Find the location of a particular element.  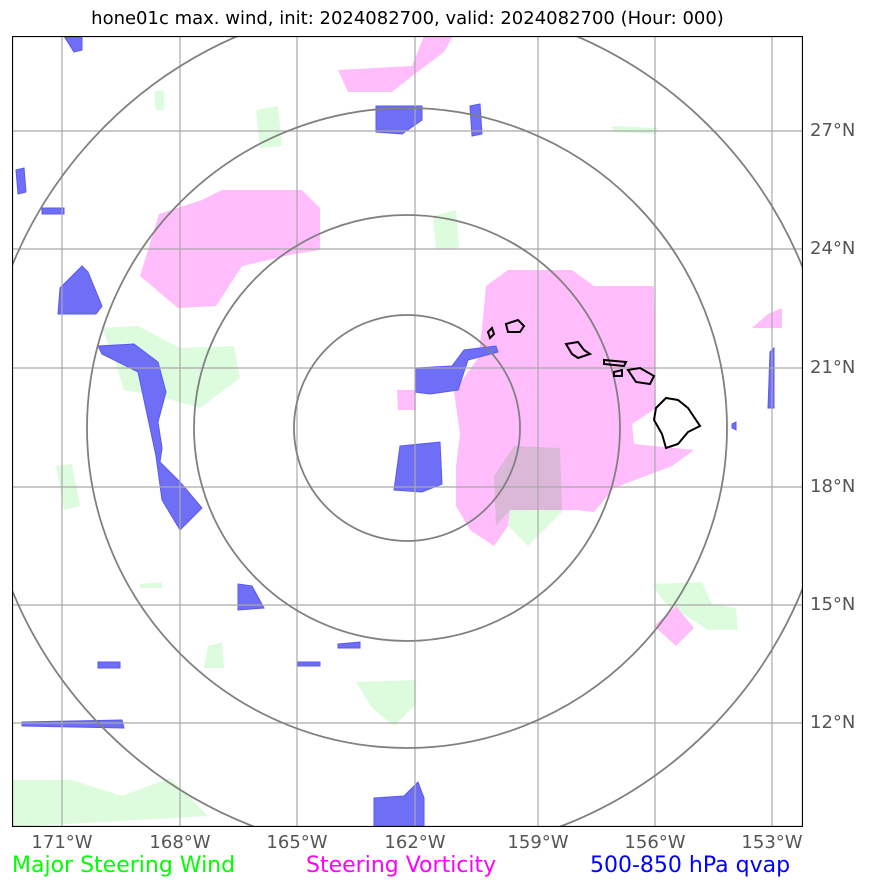

maui-outline is located at coordinates (641, 376).